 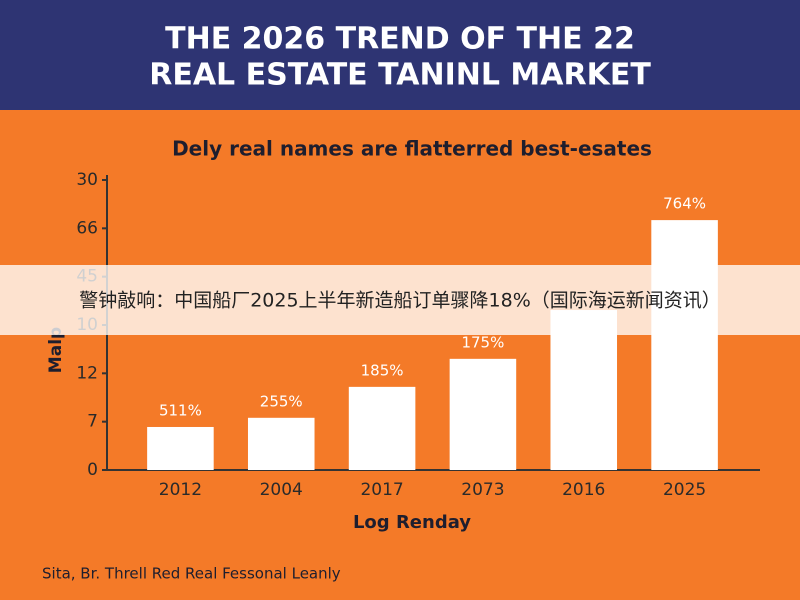 I want to click on bar-label: 255%, so click(x=281, y=401).